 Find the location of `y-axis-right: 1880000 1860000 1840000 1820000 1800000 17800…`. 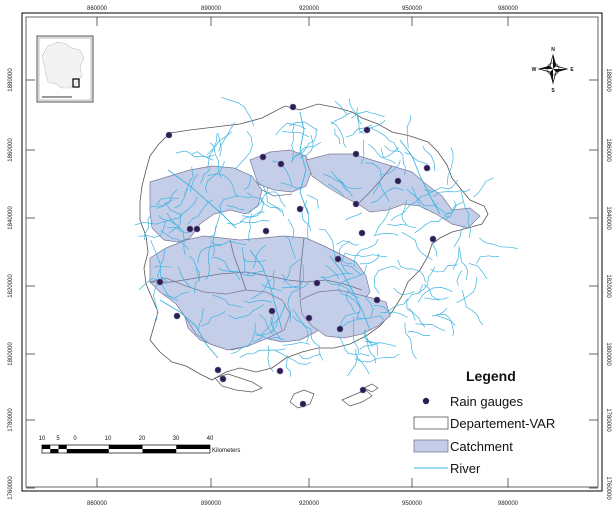

y-axis-right: 1880000 1860000 1840000 1820000 1800000 17800… is located at coordinates (608, 284).